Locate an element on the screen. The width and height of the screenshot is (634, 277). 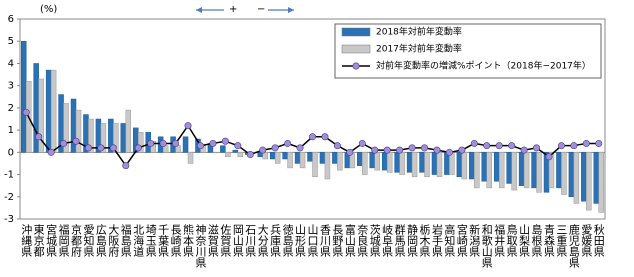
annotation-minus: − is located at coordinates (261, 9).